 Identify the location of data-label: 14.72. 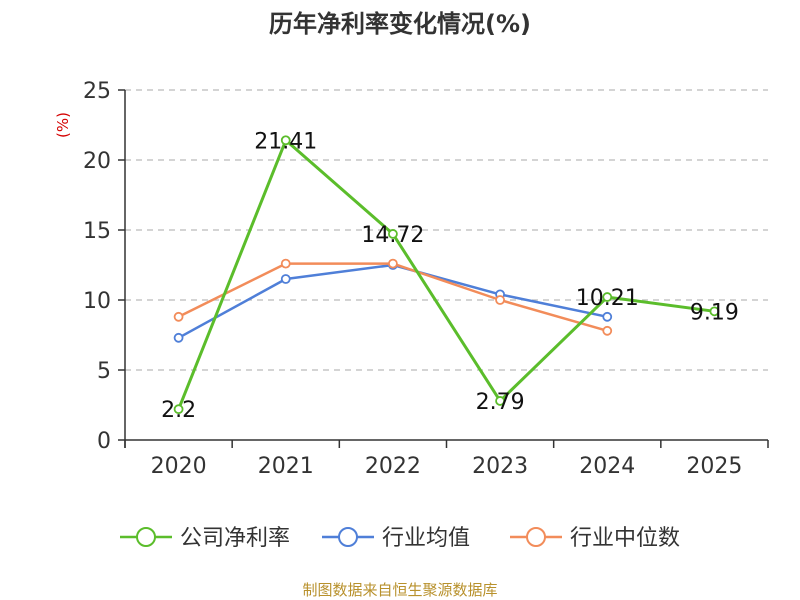
(392, 235).